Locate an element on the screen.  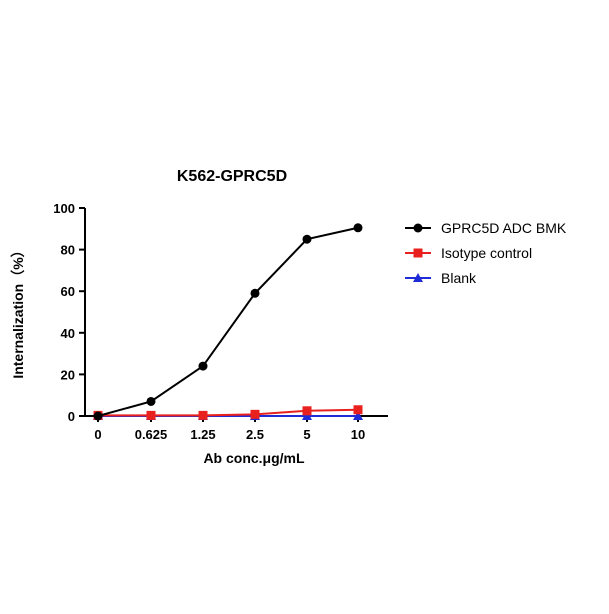
legend: GPRC5D ADC BMK Isotype control Blank is located at coordinates (486, 253).